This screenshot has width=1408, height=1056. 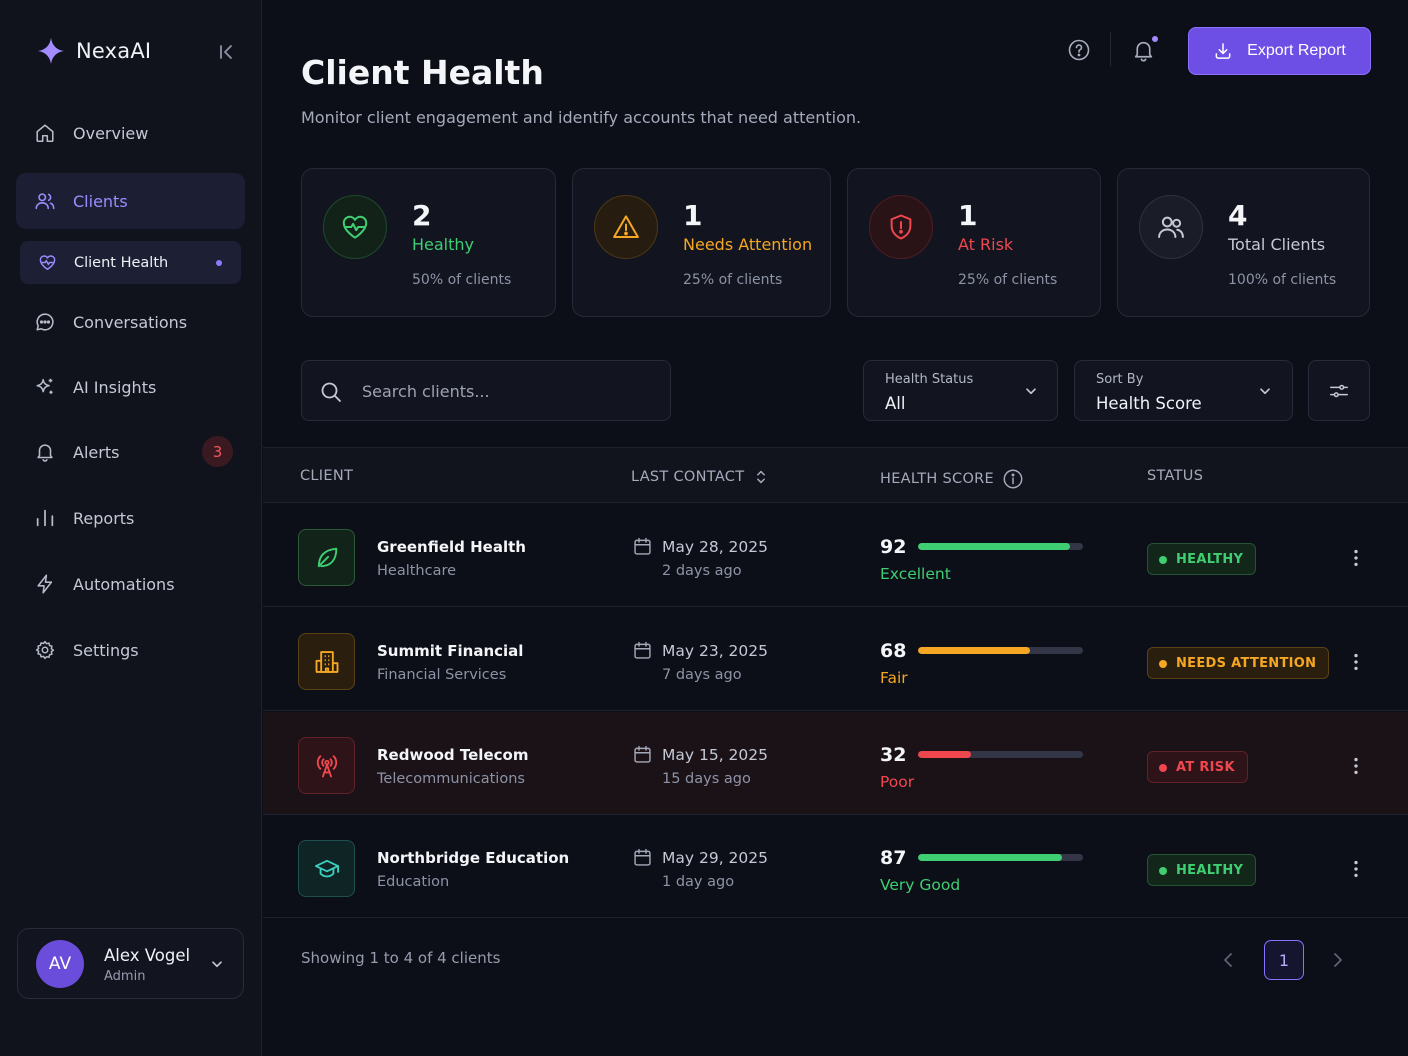 I want to click on client-industry: Healthcare, so click(x=417, y=571).